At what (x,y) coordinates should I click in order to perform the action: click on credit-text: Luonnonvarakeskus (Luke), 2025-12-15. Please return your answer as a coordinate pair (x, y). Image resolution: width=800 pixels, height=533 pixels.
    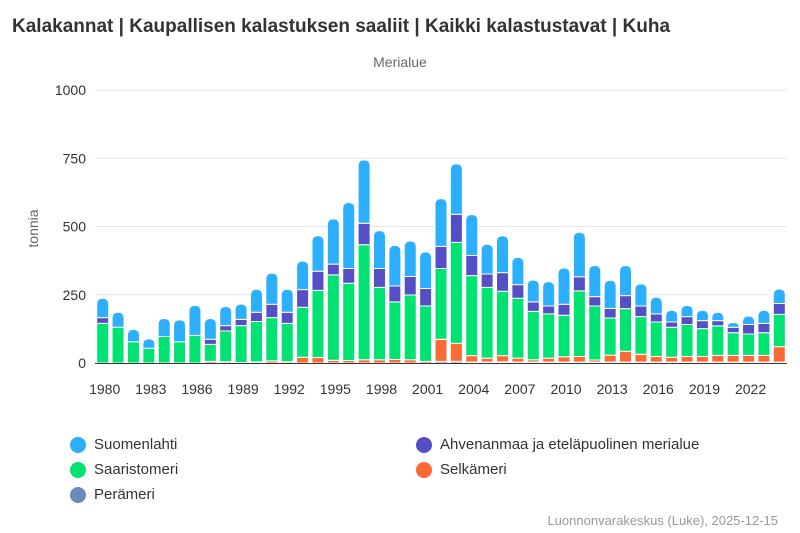
    Looking at the image, I should click on (662, 520).